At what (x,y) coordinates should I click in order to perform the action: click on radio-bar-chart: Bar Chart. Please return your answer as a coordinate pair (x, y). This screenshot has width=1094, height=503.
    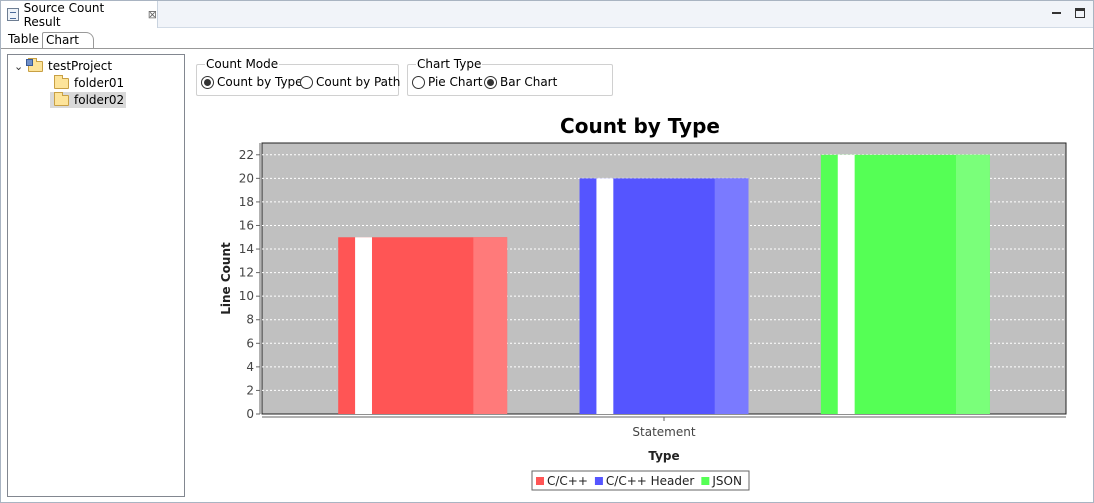
    Looking at the image, I should click on (520, 82).